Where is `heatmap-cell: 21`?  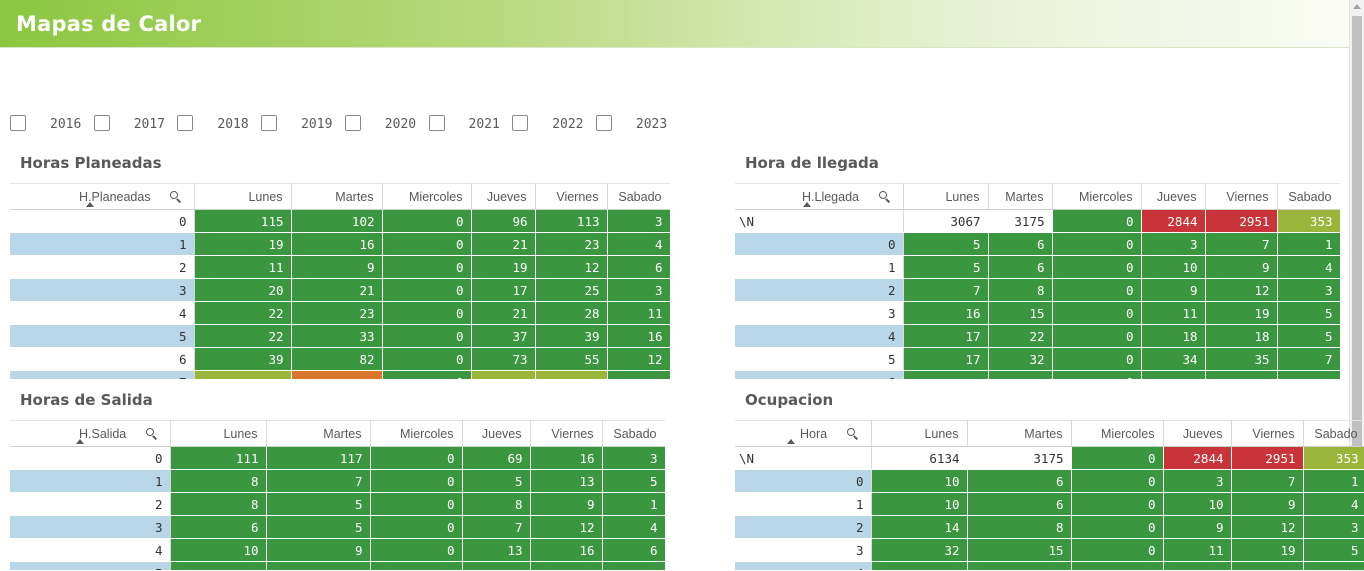
heatmap-cell: 21 is located at coordinates (503, 244).